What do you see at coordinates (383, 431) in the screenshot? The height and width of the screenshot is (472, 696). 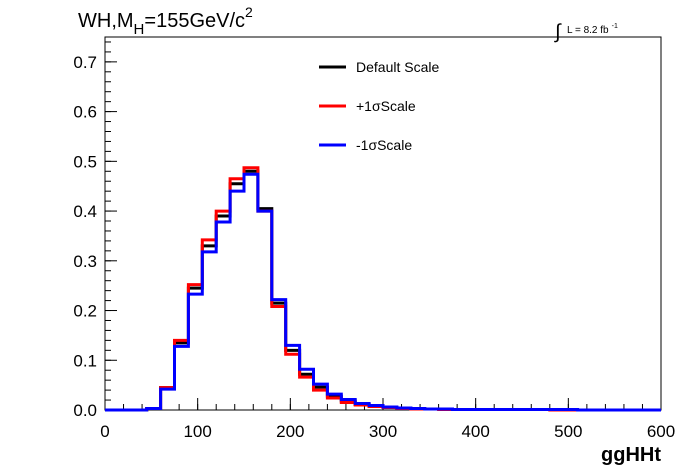 I see `x-tick-label: 300` at bounding box center [383, 431].